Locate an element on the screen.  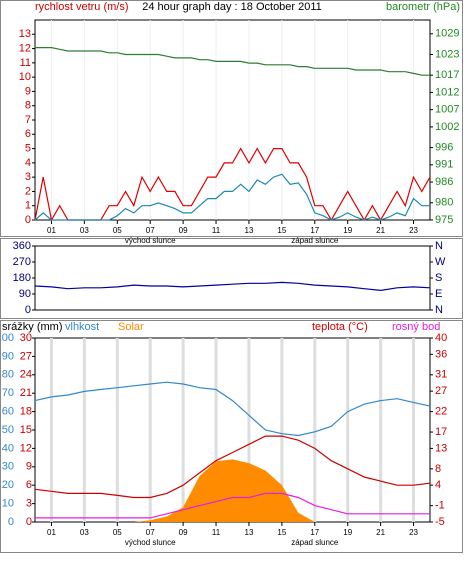
y-tick-label: 50 is located at coordinates (8, 430).